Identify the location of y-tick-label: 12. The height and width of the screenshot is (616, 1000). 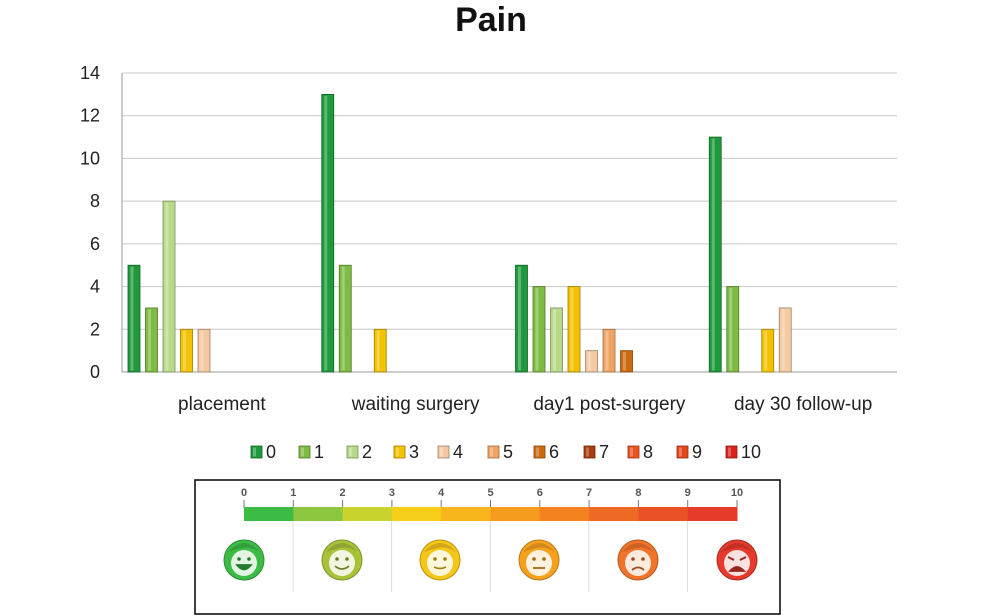
(90, 116).